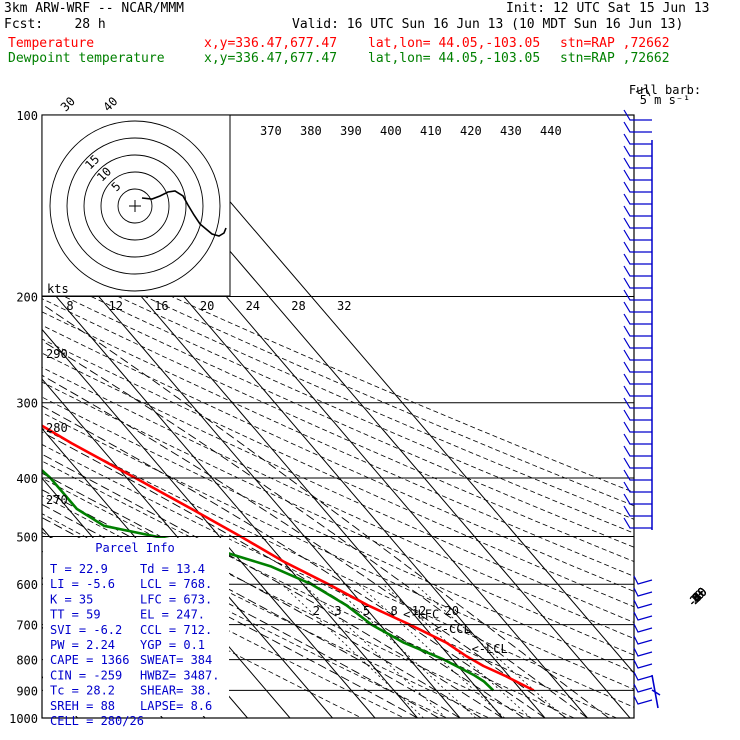 This screenshot has width=740, height=740. Describe the element at coordinates (172, 615) in the screenshot. I see `parcel-info-right: EL = 247.` at that location.